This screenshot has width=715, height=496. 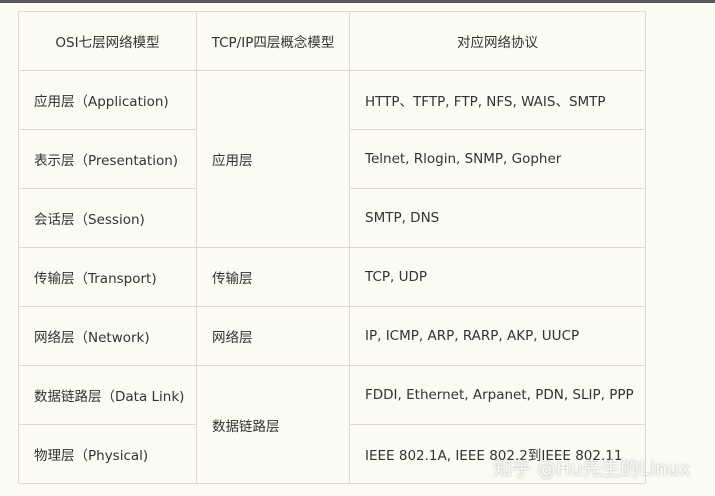 I want to click on tcpip-cell: 应用层, so click(x=273, y=159).